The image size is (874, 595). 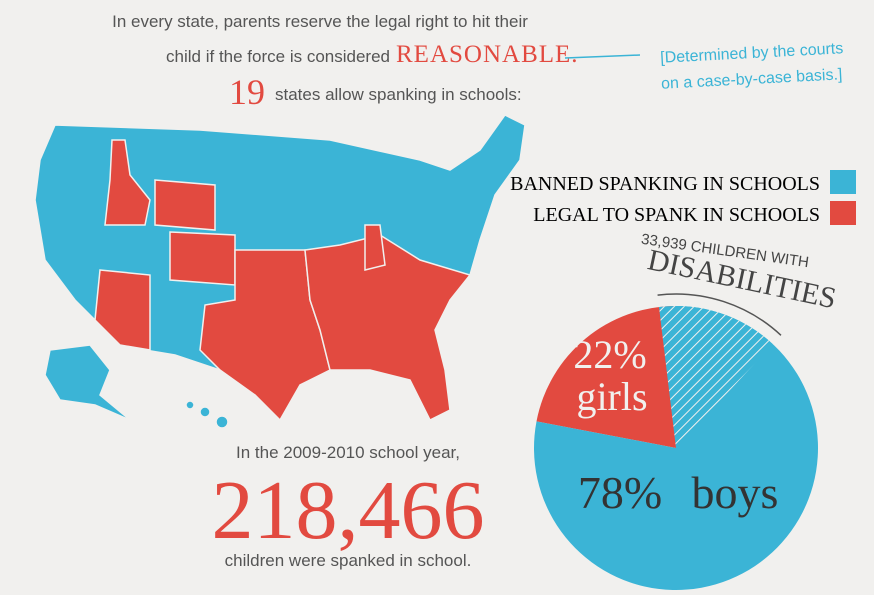 I want to click on bracket, so click(x=719, y=314).